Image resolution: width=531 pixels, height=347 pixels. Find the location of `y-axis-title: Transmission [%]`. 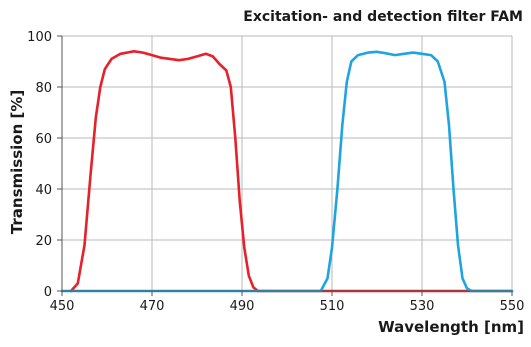

y-axis-title: Transmission [%] is located at coordinates (17, 162).